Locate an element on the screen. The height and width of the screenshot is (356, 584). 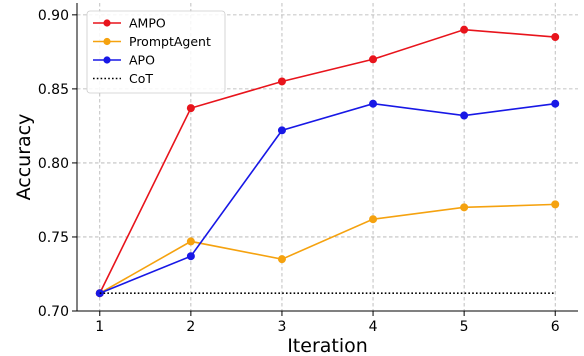
legend-box is located at coordinates (156, 52).